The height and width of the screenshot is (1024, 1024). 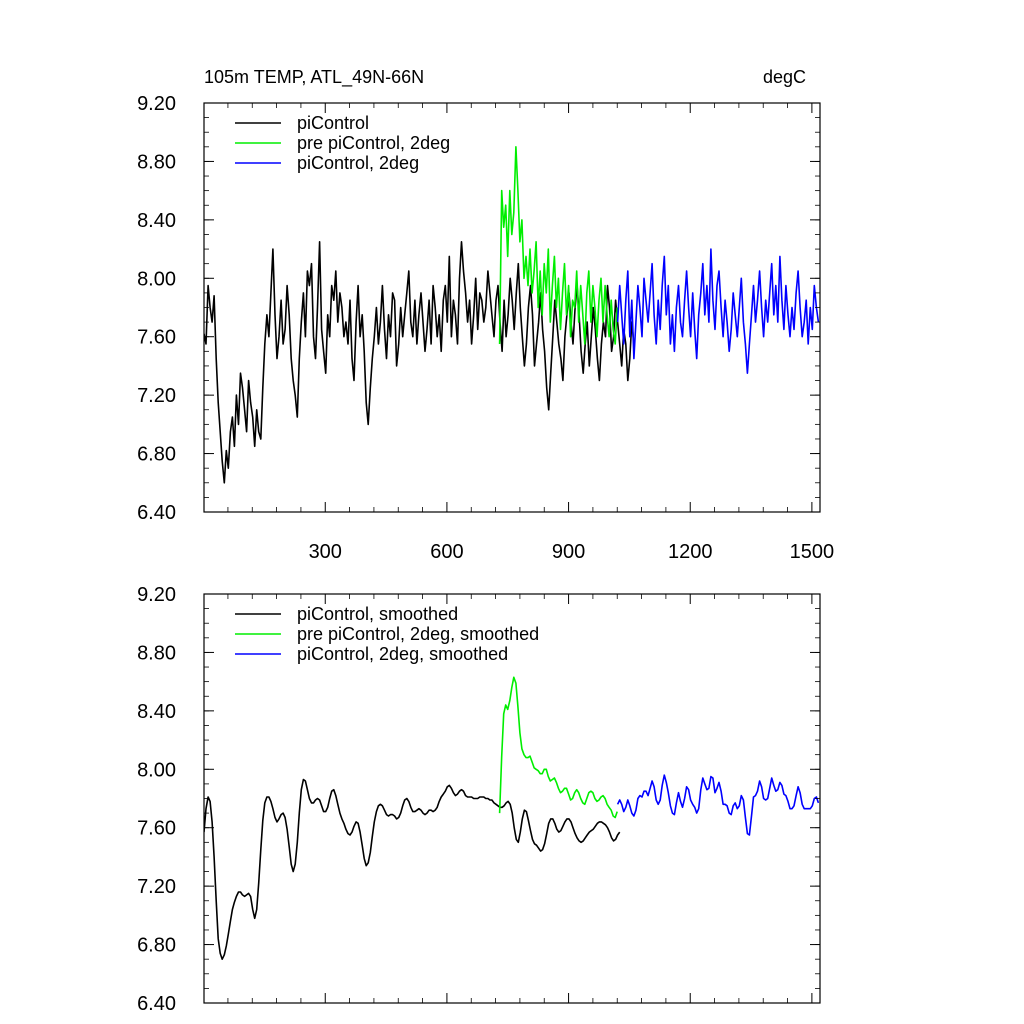 What do you see at coordinates (784, 77) in the screenshot?
I see `units-label: degC` at bounding box center [784, 77].